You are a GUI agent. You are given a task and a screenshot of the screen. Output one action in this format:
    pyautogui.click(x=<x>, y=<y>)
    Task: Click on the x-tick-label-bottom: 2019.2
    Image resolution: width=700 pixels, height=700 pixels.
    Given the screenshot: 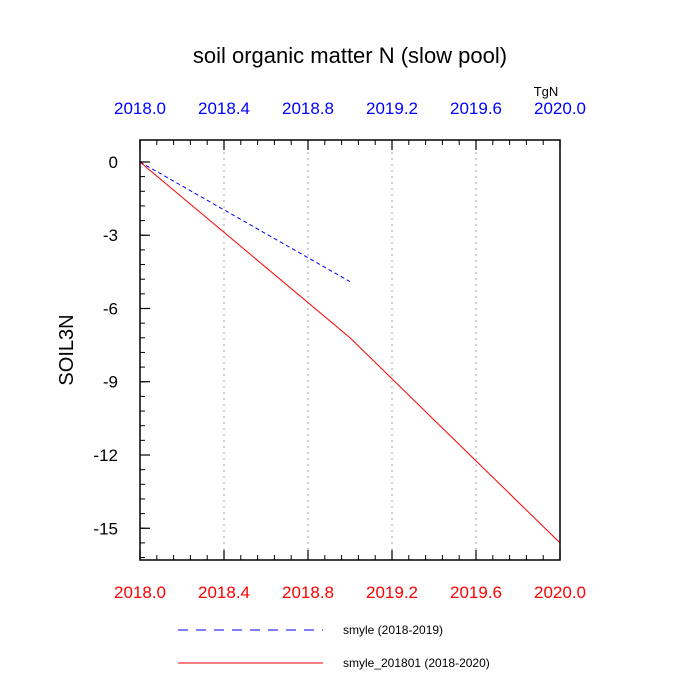 What is the action you would take?
    pyautogui.click(x=392, y=592)
    